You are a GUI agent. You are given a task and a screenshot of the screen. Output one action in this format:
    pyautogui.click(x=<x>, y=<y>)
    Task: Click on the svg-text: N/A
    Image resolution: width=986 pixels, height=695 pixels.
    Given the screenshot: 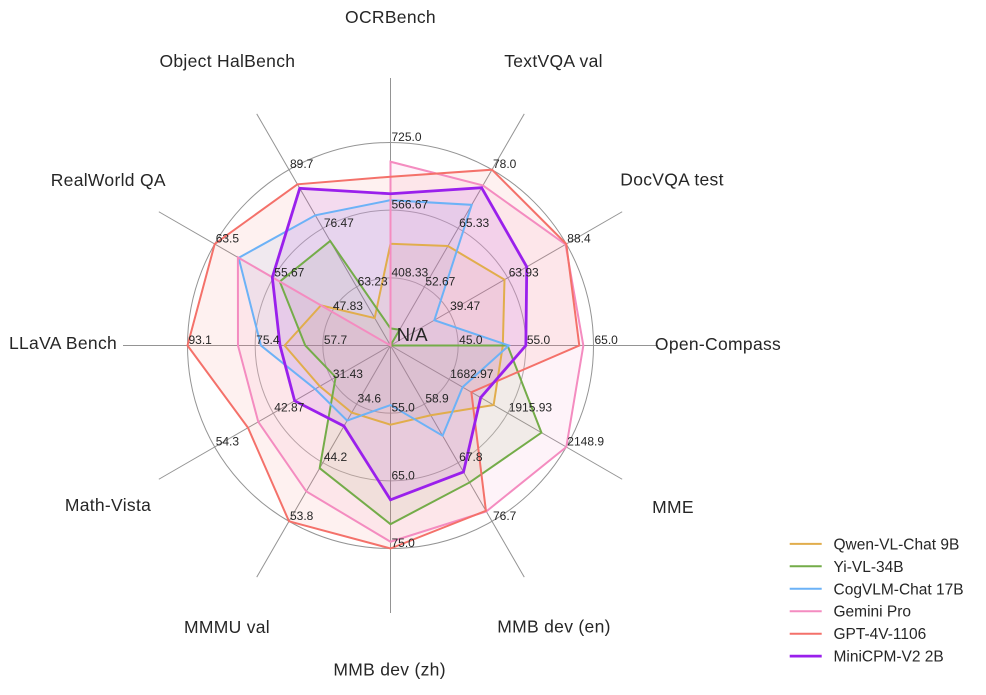 What is the action you would take?
    pyautogui.click(x=413, y=334)
    